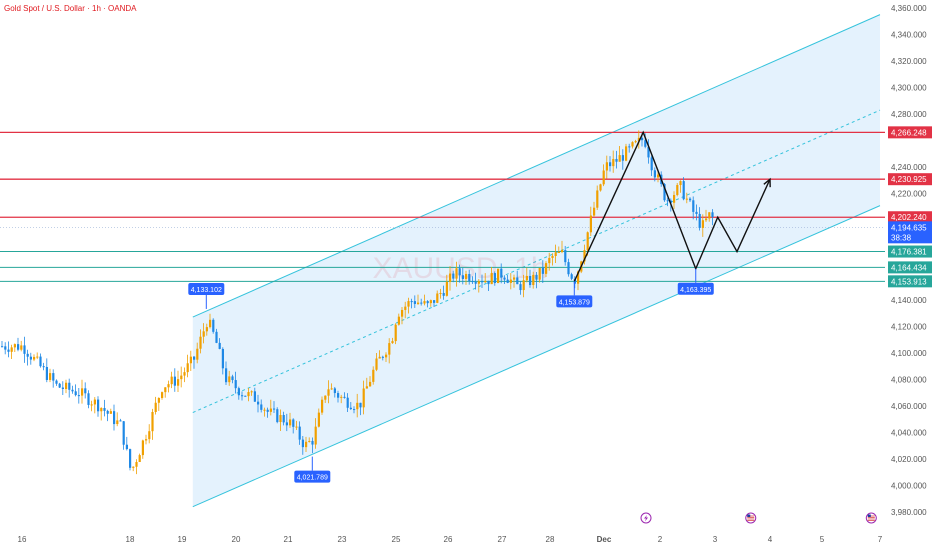 The height and width of the screenshot is (555, 932). Describe the element at coordinates (550, 539) in the screenshot. I see `x-tick-label: 28` at that location.